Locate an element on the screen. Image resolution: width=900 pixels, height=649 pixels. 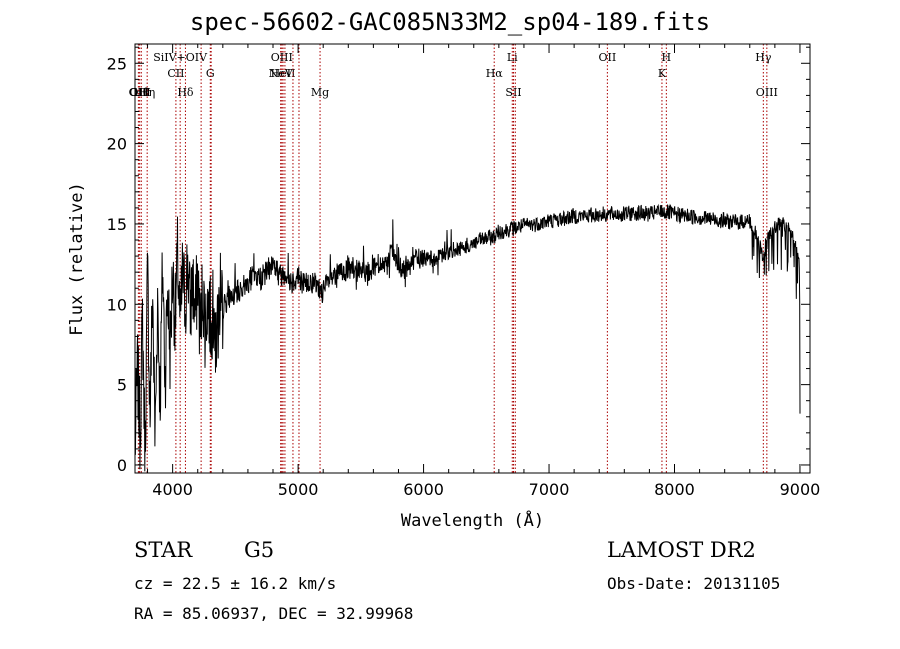
line-label: Hη is located at coordinates (147, 92).